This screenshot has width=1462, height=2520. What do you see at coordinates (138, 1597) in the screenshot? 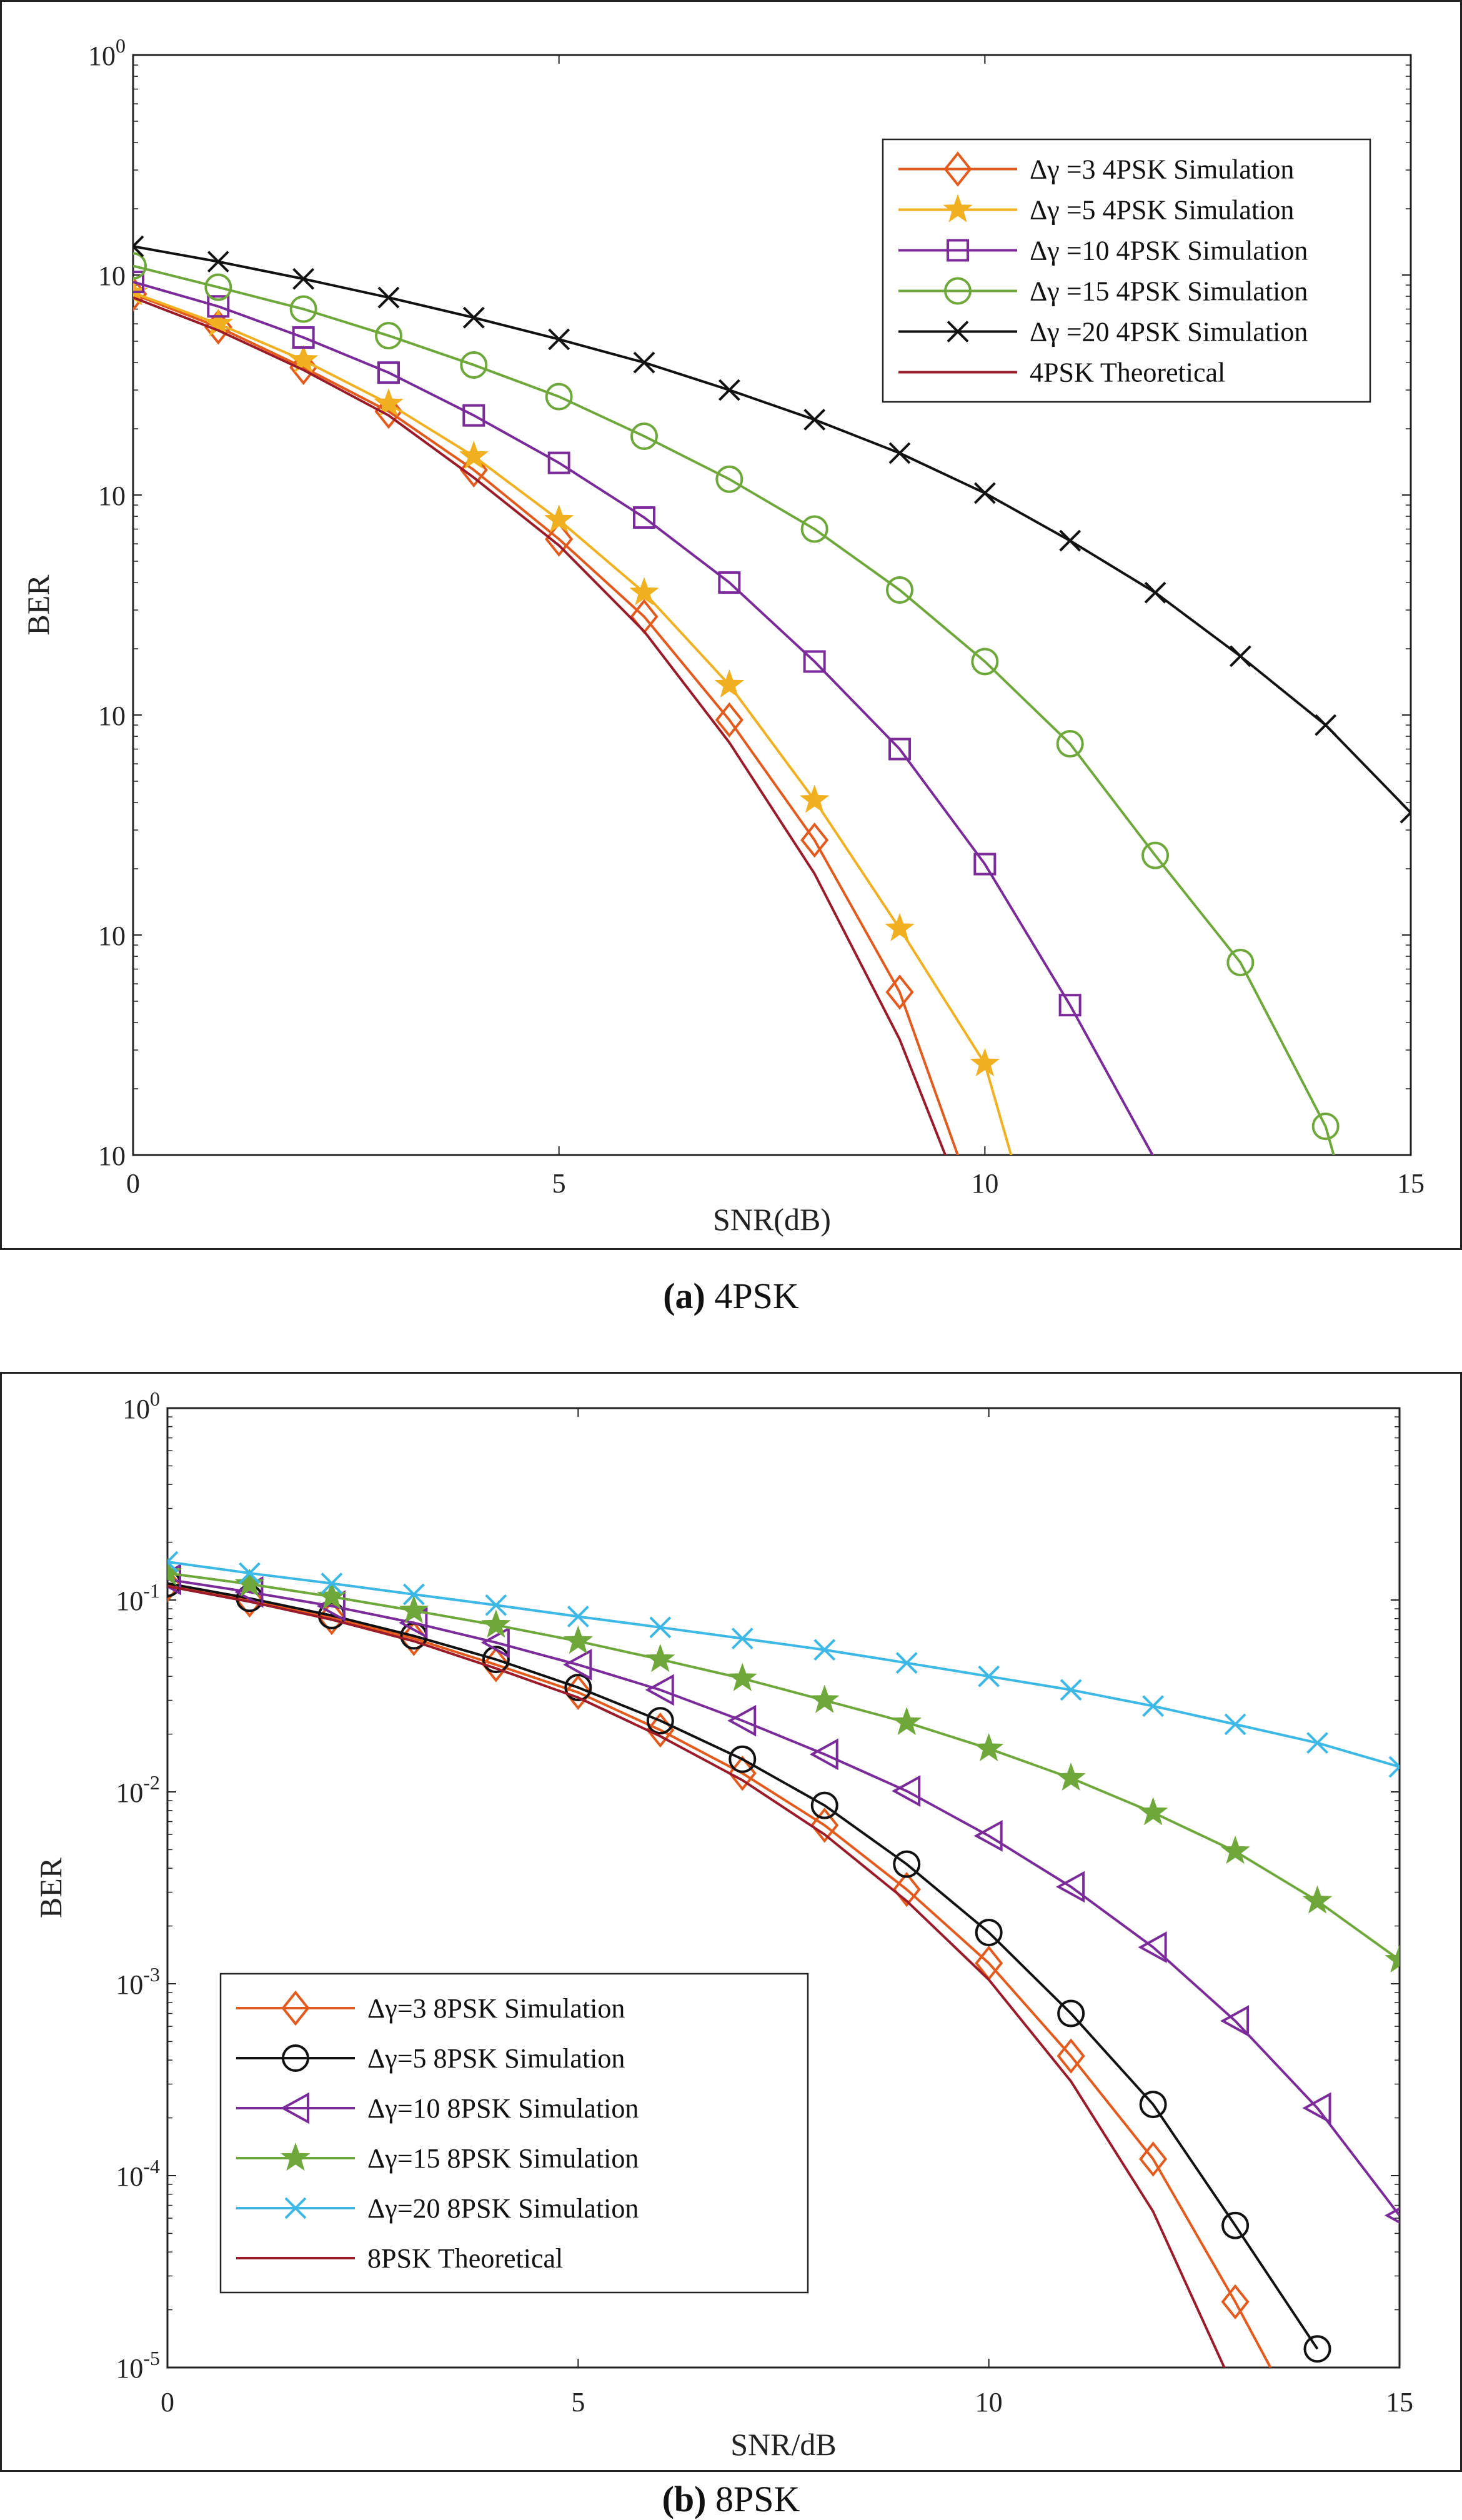
I see `y-tick-label: 10-1` at bounding box center [138, 1597].